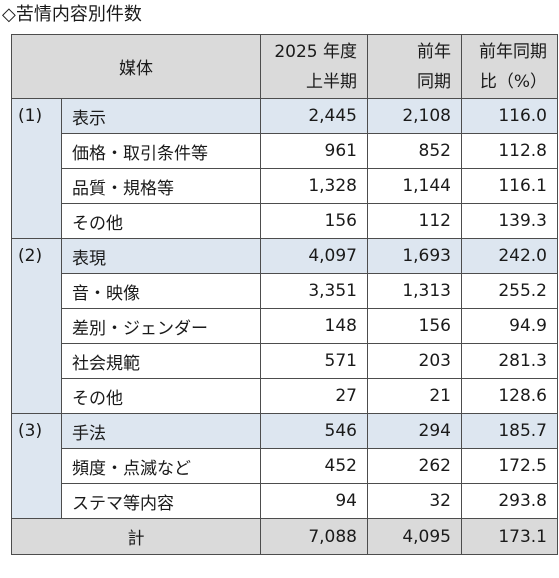 The image size is (559, 578). I want to click on item-value: 112.8, so click(509, 151).